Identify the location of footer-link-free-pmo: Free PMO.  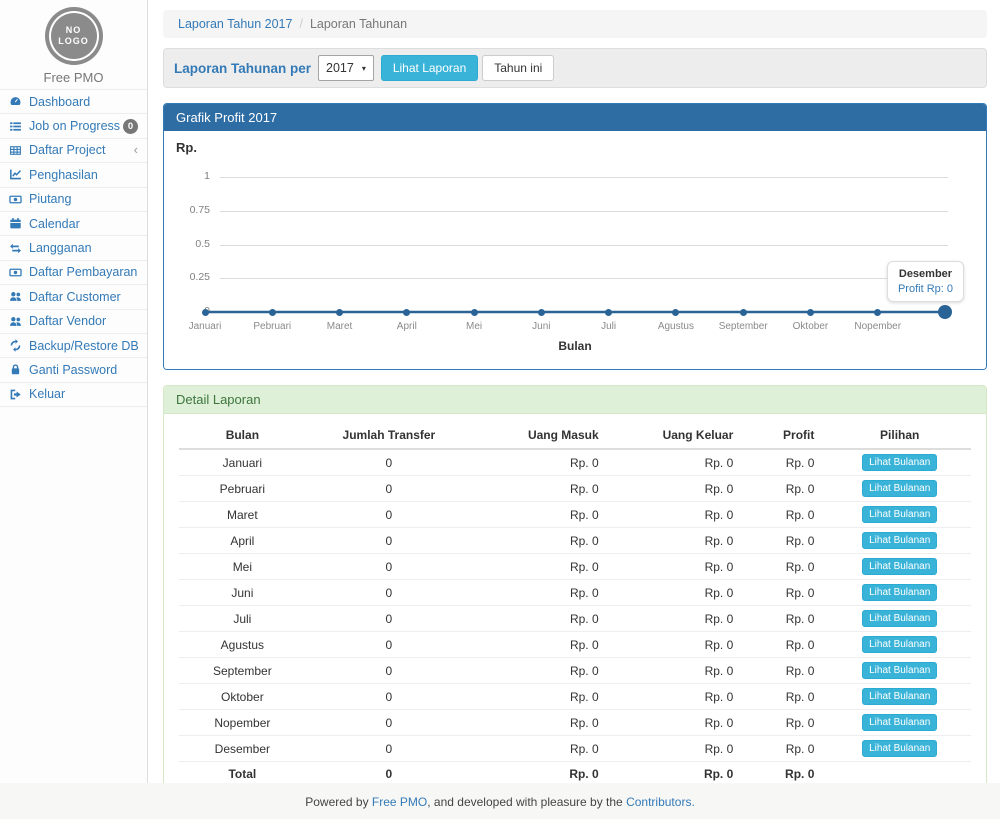
(399, 802).